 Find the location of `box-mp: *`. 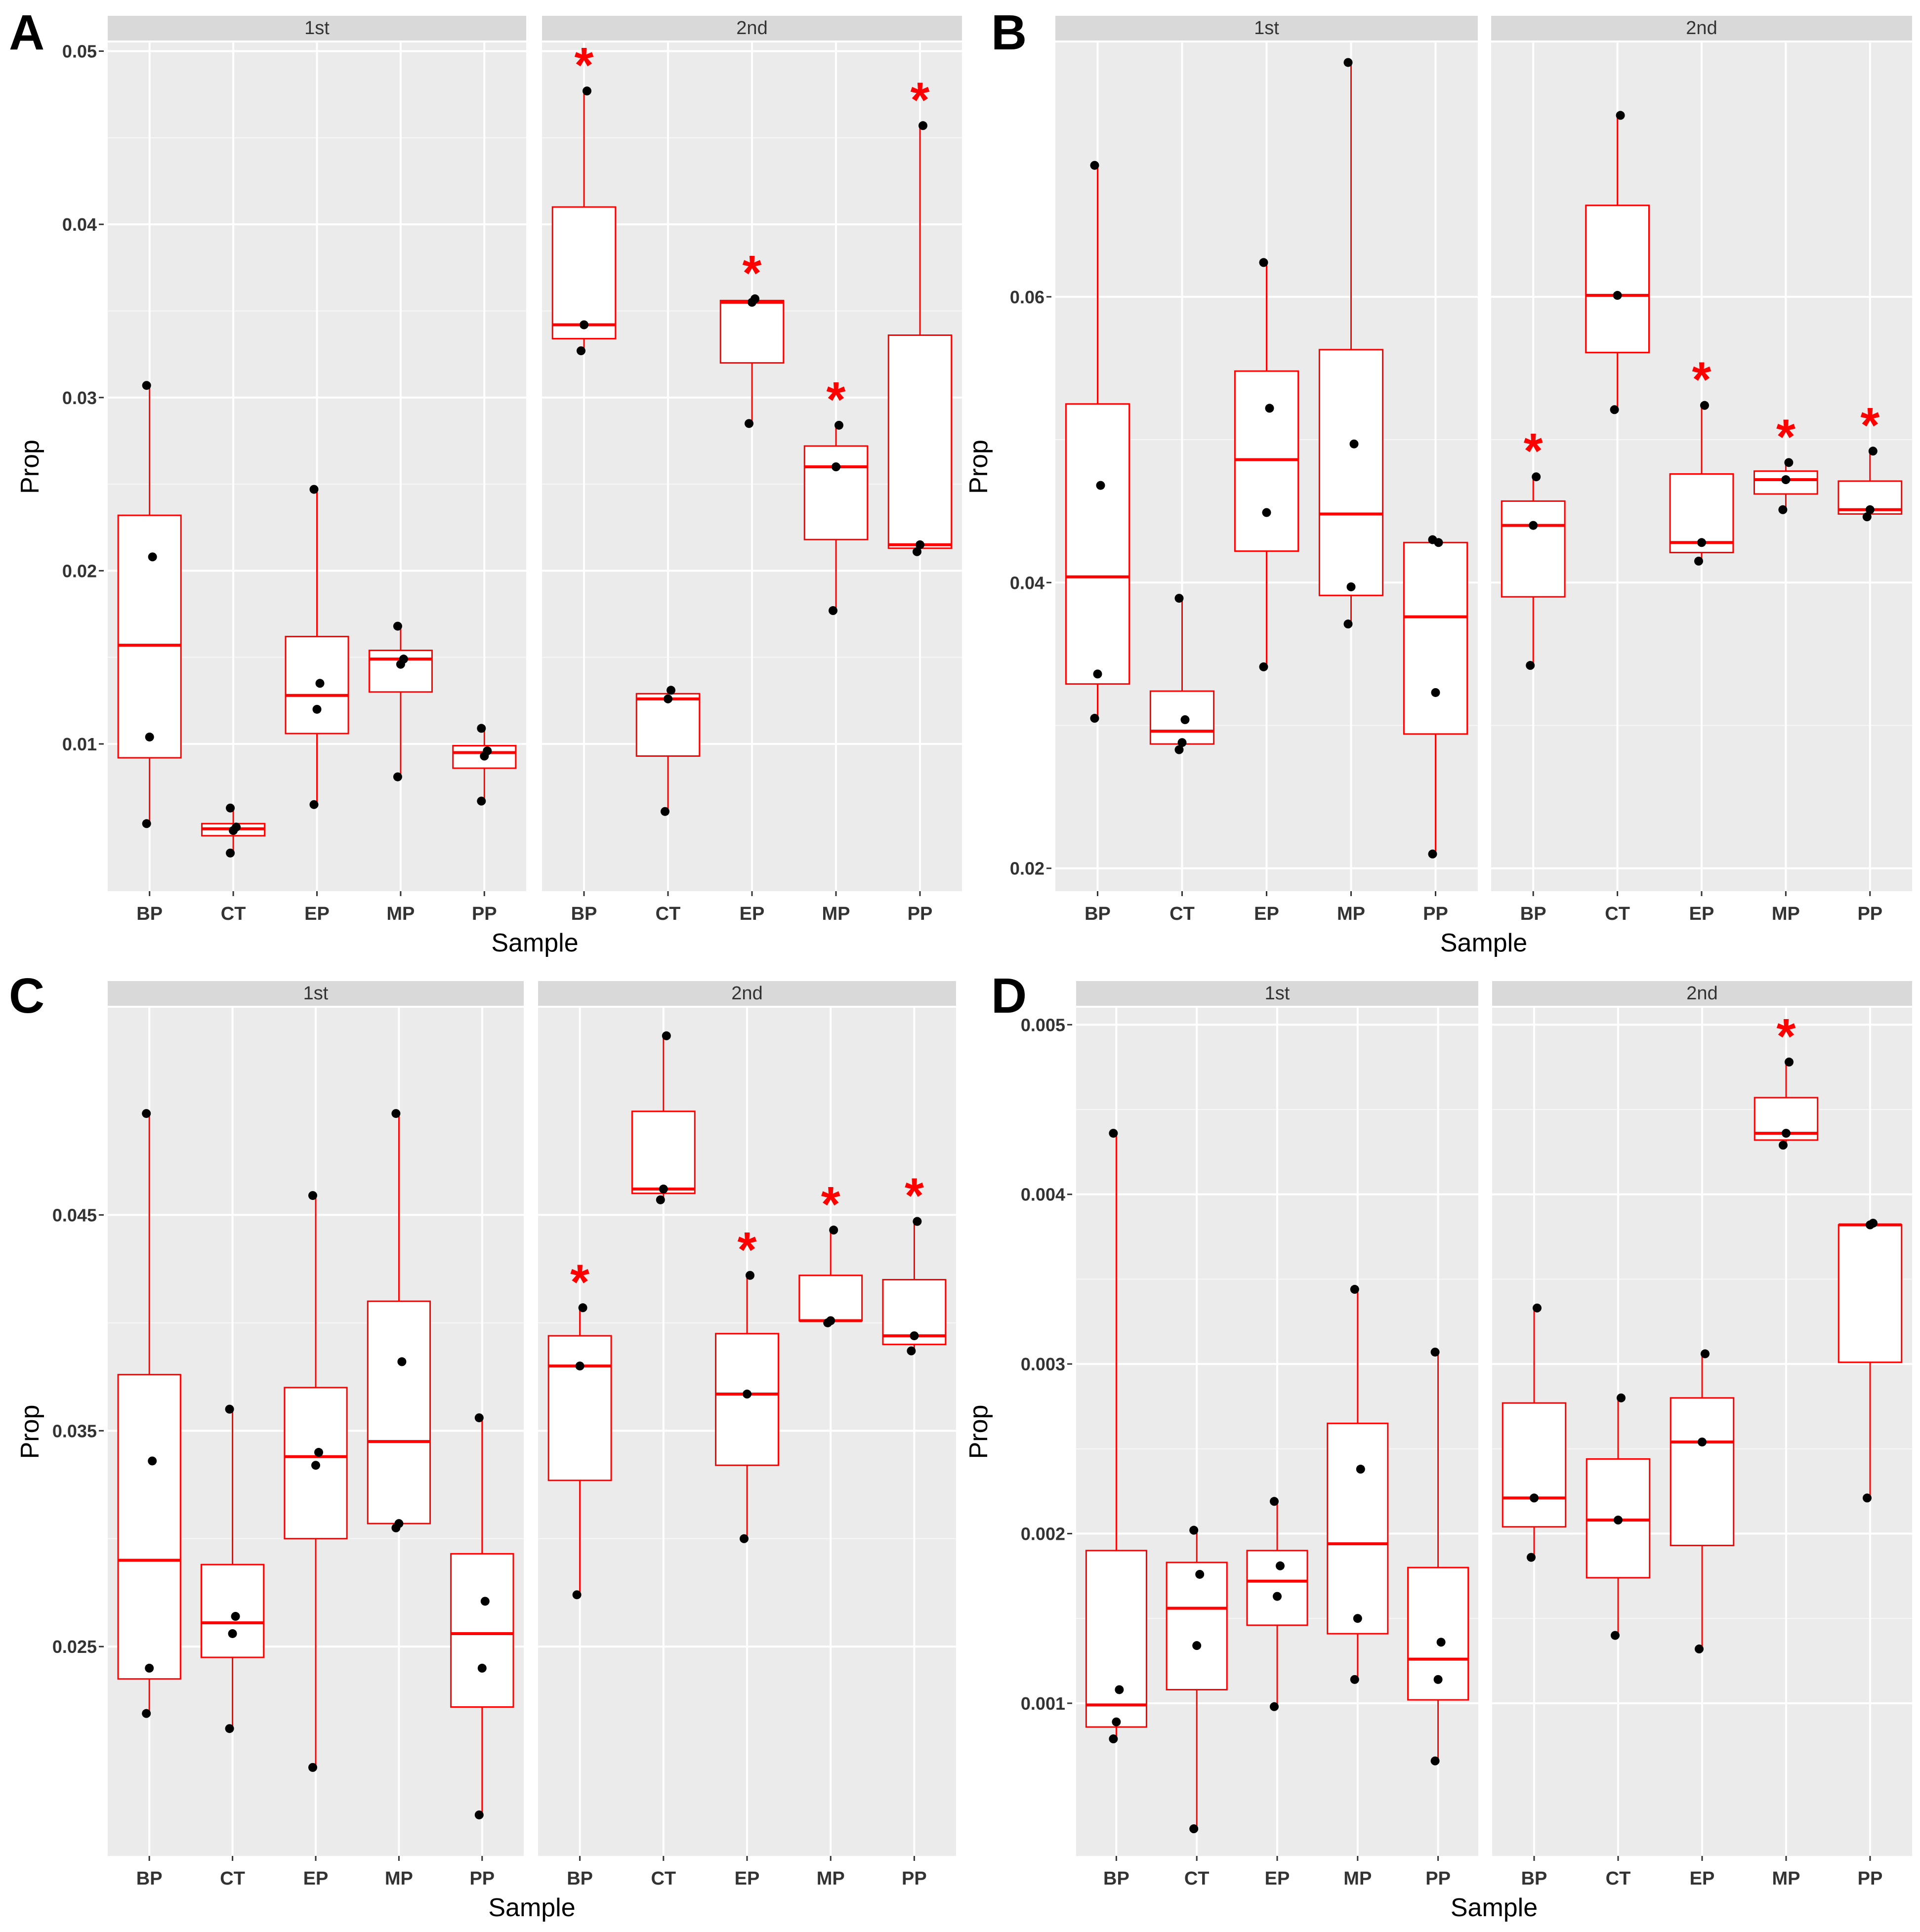

box-mp: * is located at coordinates (836, 494).